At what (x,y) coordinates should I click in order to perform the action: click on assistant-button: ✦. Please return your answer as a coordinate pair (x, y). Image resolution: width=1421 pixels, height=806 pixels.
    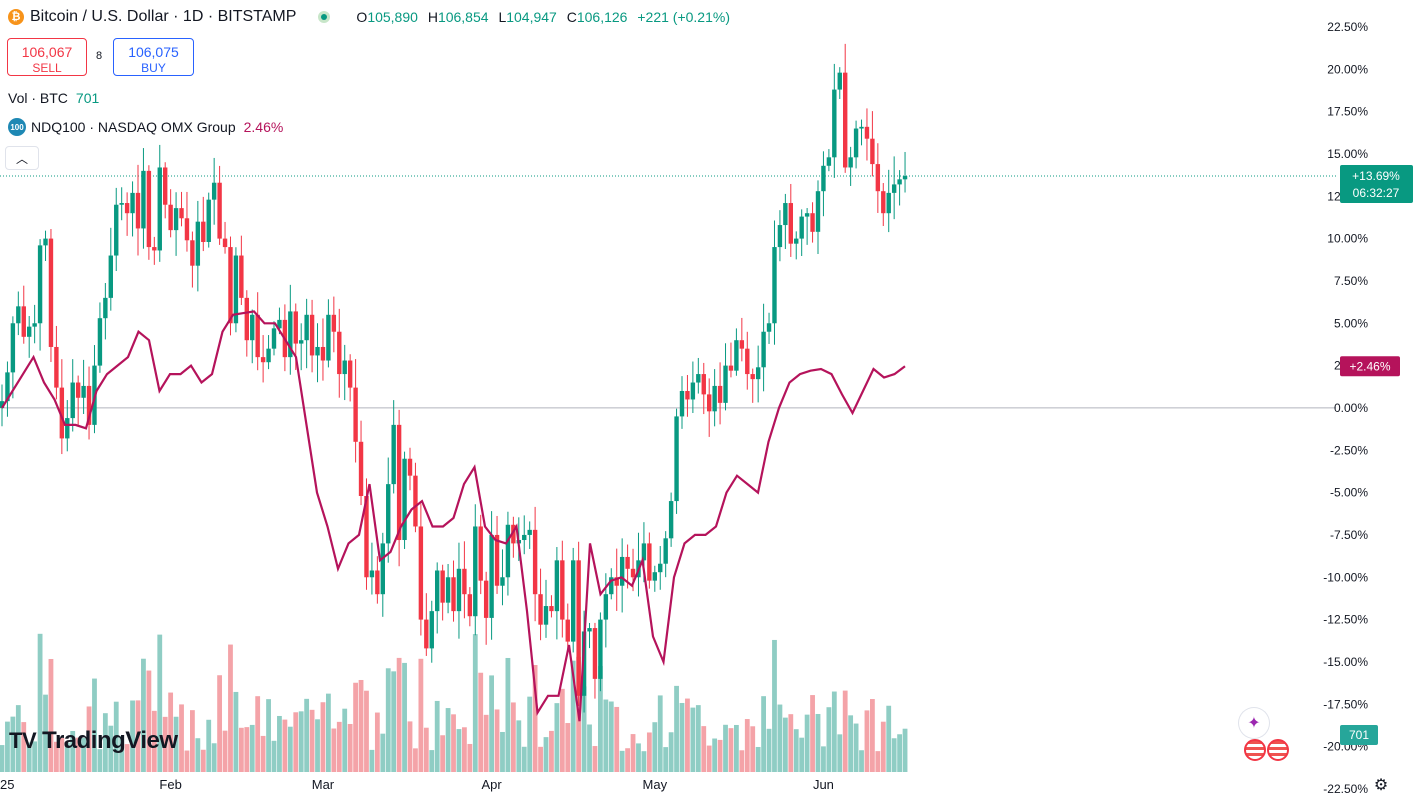
    Looking at the image, I should click on (1254, 723).